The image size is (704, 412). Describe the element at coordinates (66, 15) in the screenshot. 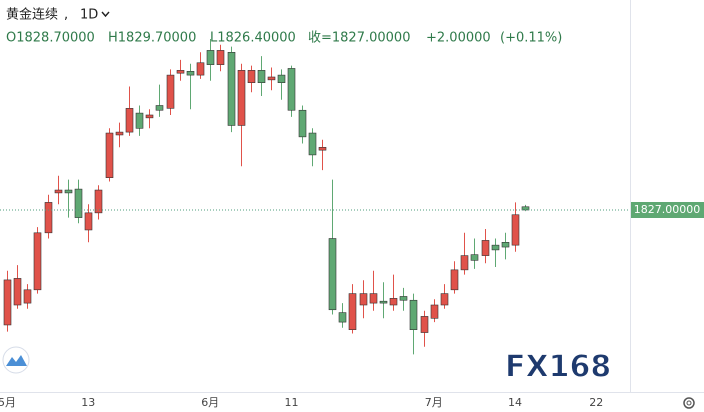

I see `comma: ,` at that location.